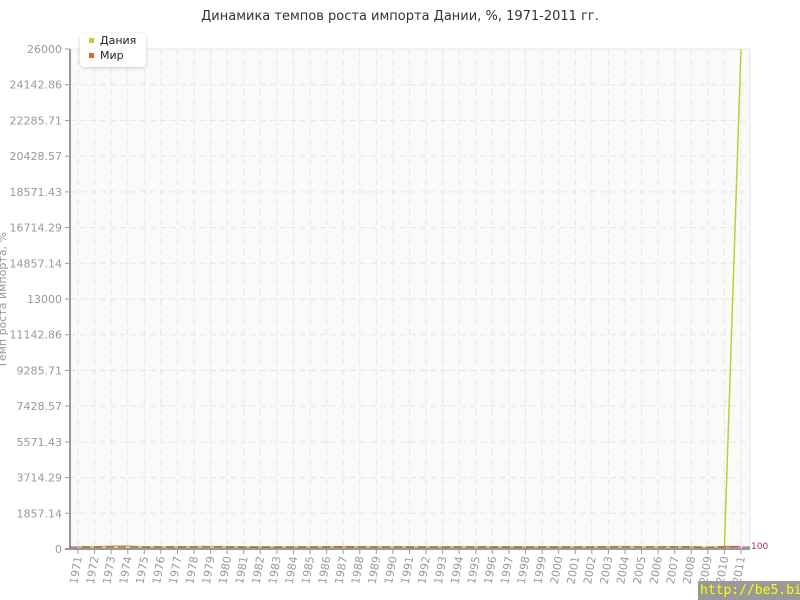 The height and width of the screenshot is (600, 800). What do you see at coordinates (690, 570) in the screenshot?
I see `x-tick-label: 2008` at bounding box center [690, 570].